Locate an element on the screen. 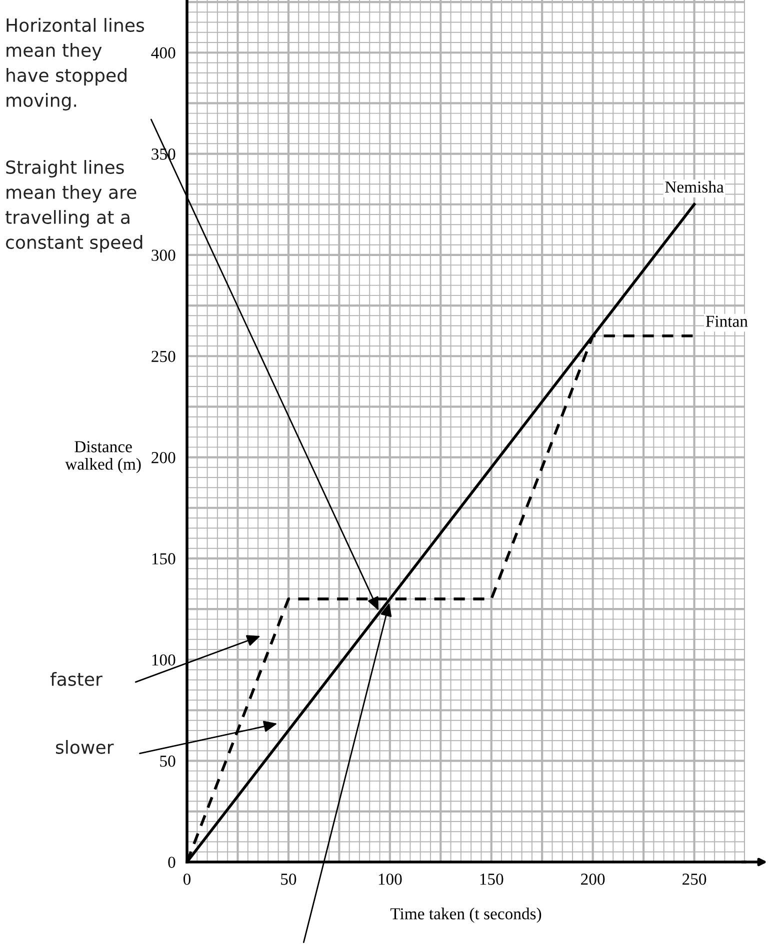  y-tick-label: 200 is located at coordinates (164, 458).